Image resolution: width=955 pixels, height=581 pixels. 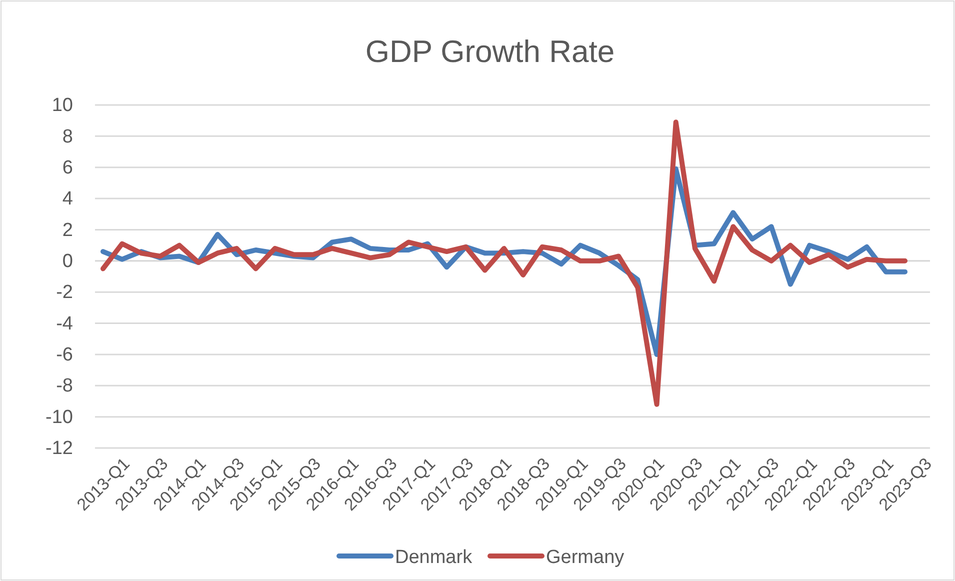 I want to click on y-tick-label: -6, so click(x=64, y=355).